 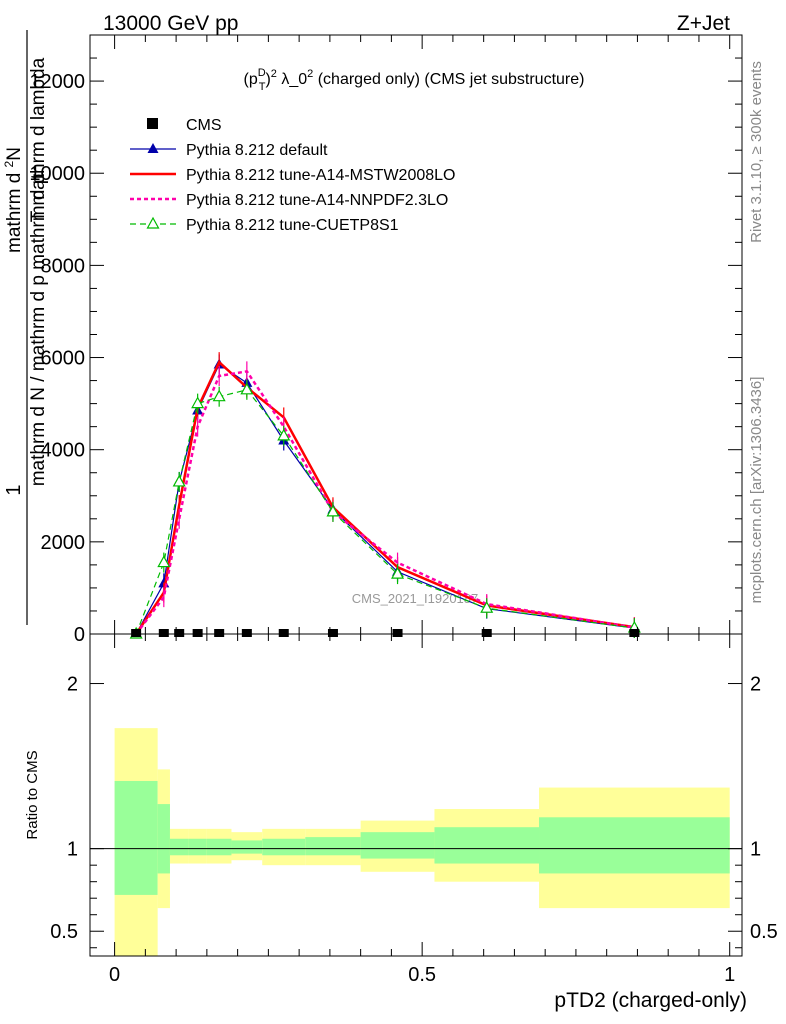 What do you see at coordinates (57, 174) in the screenshot?
I see `y-tick-label: 10000` at bounding box center [57, 174].